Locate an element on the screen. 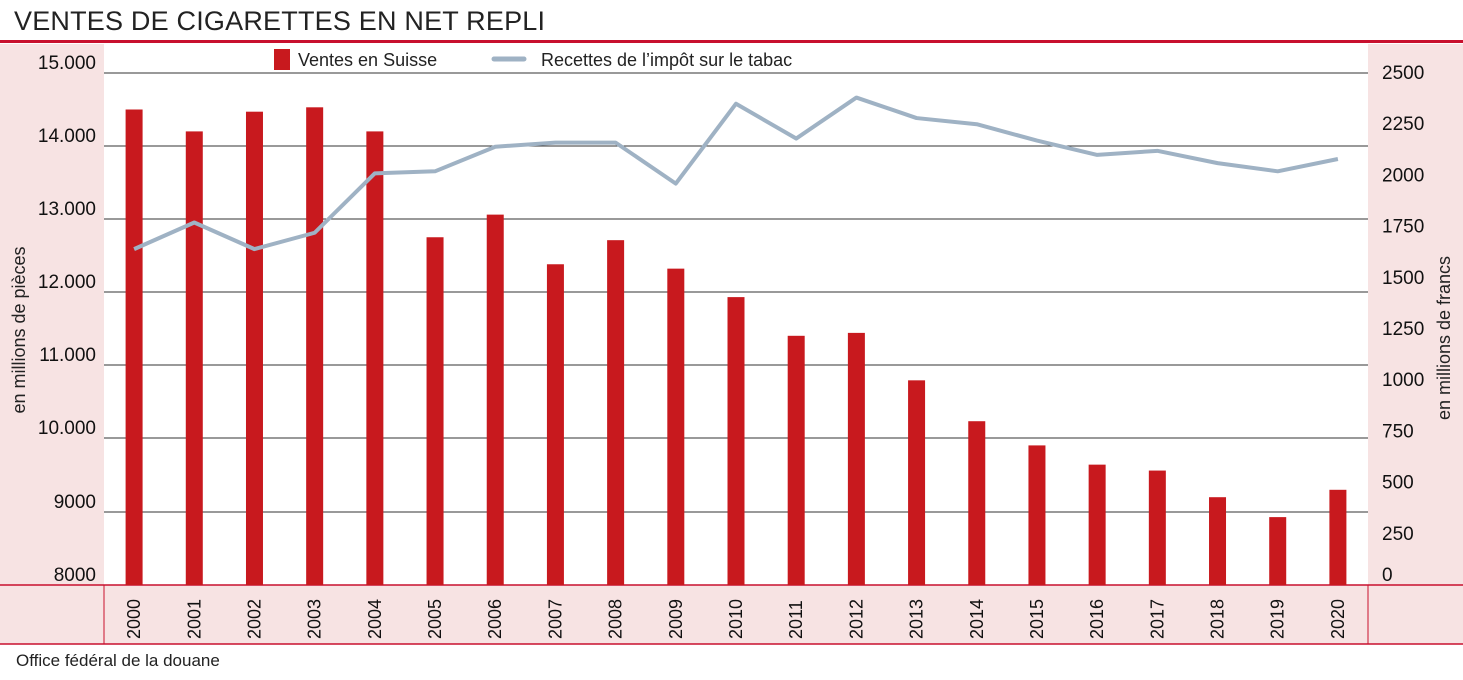 The height and width of the screenshot is (680, 1463). title-rule is located at coordinates (731, 41).